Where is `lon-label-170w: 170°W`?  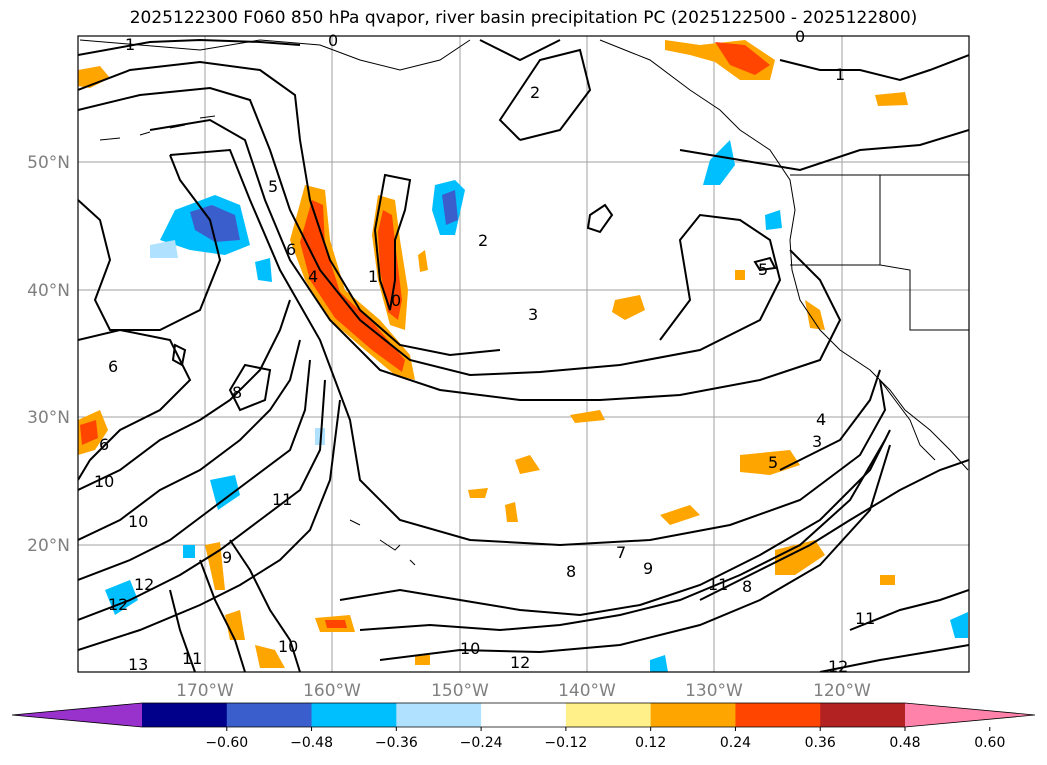 lon-label-170w: 170°W is located at coordinates (205, 691).